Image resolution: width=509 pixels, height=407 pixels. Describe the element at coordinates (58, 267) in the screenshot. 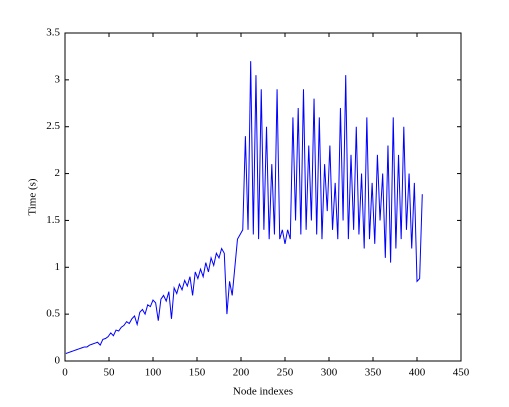

I see `y-tick-label: 1` at that location.